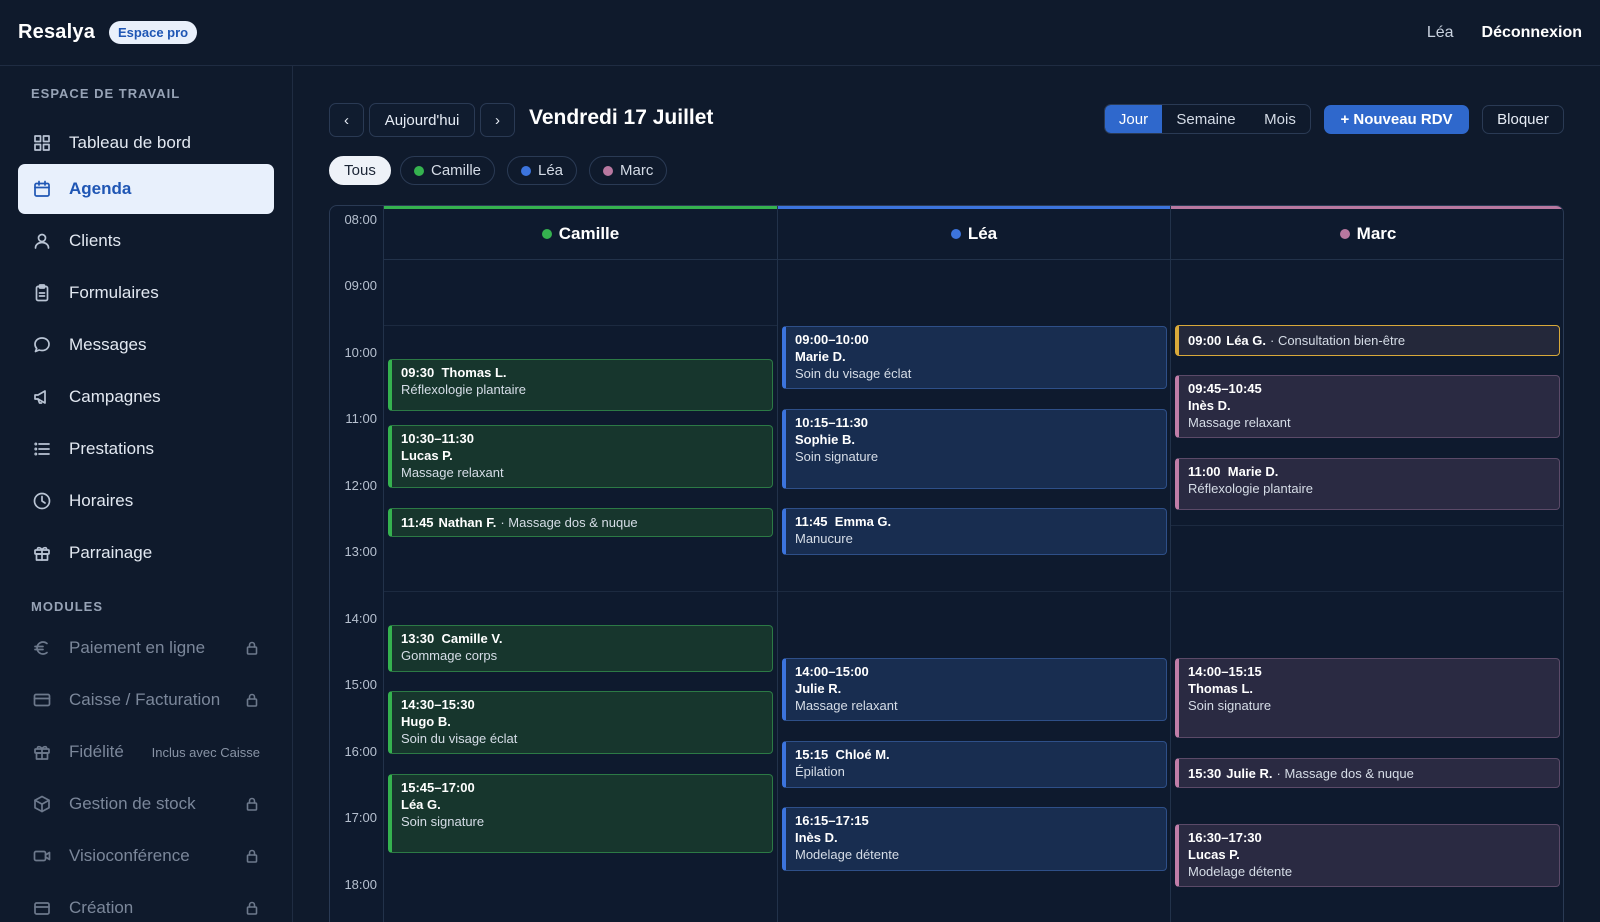  I want to click on workspace-section-title: ESPACE DE TRAVAIL, so click(106, 93).